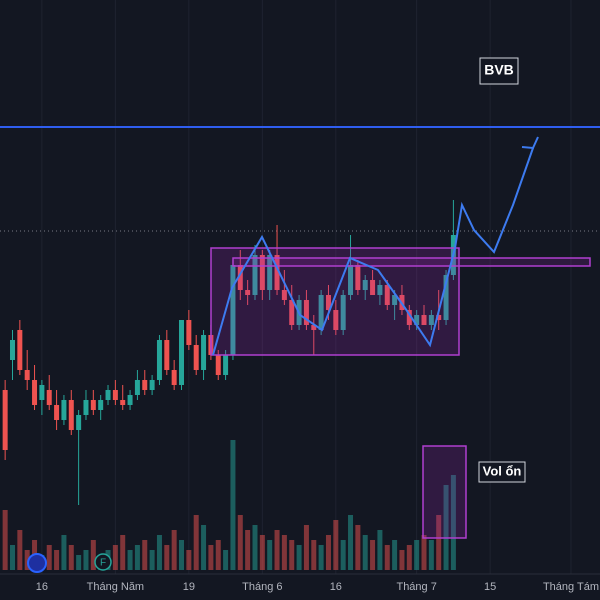  Describe the element at coordinates (530, 143) in the screenshot. I see `arrow-head` at that location.